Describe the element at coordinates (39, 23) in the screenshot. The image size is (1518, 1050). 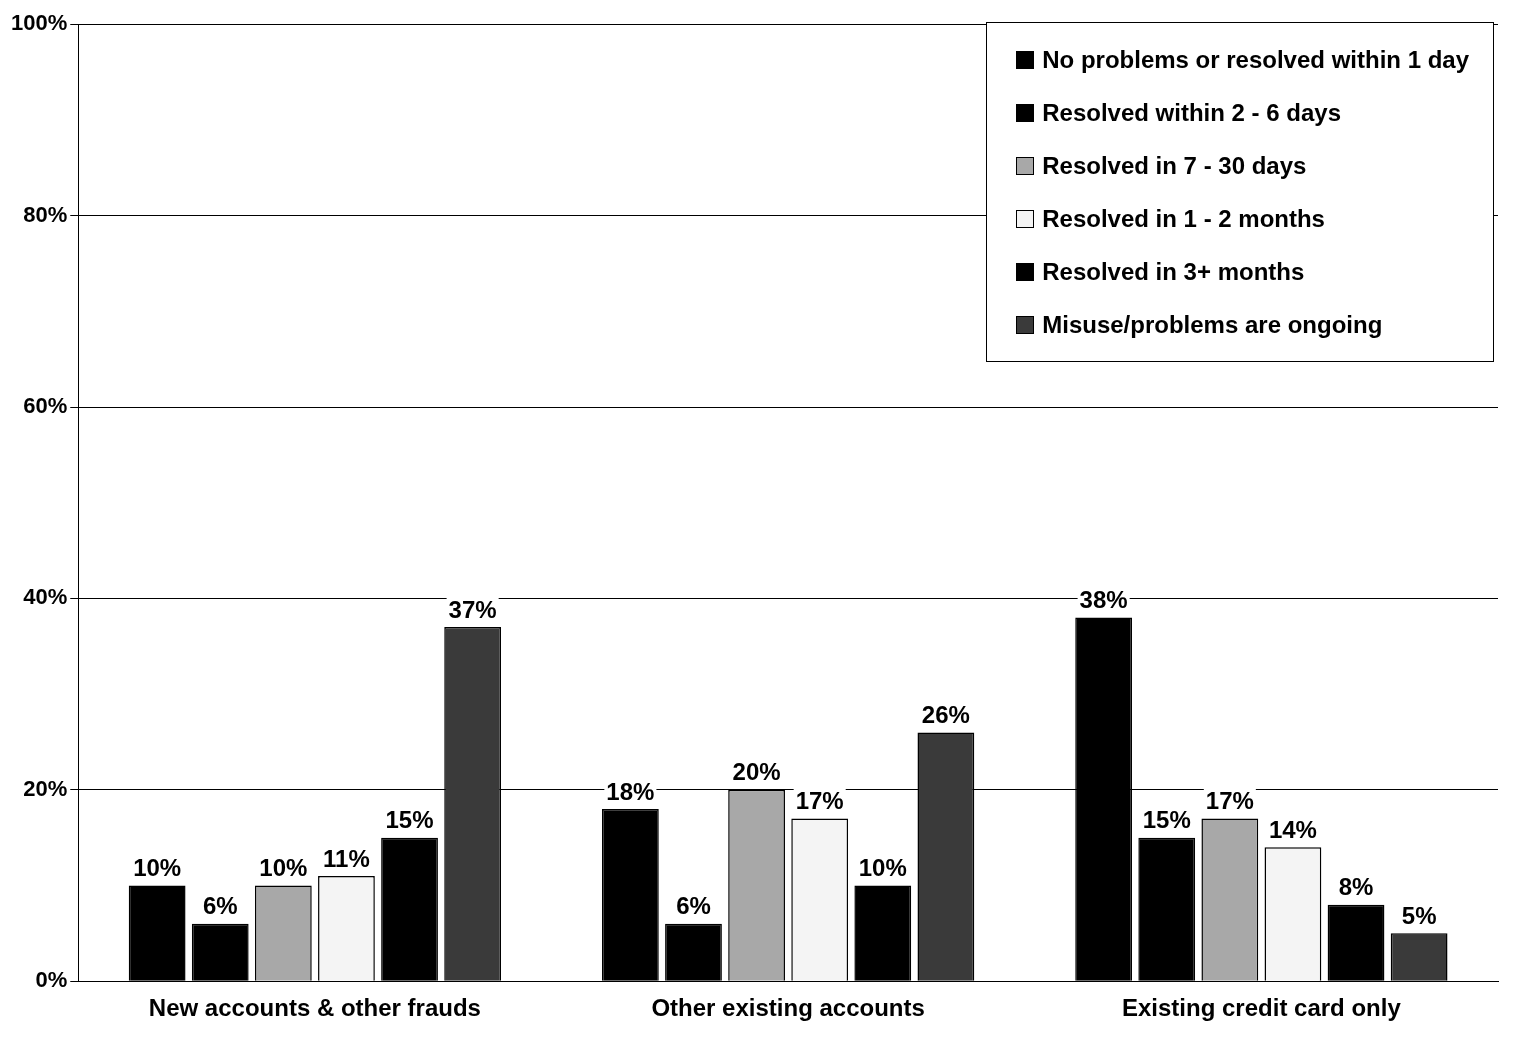
I see `y-tick-label: 100%` at that location.